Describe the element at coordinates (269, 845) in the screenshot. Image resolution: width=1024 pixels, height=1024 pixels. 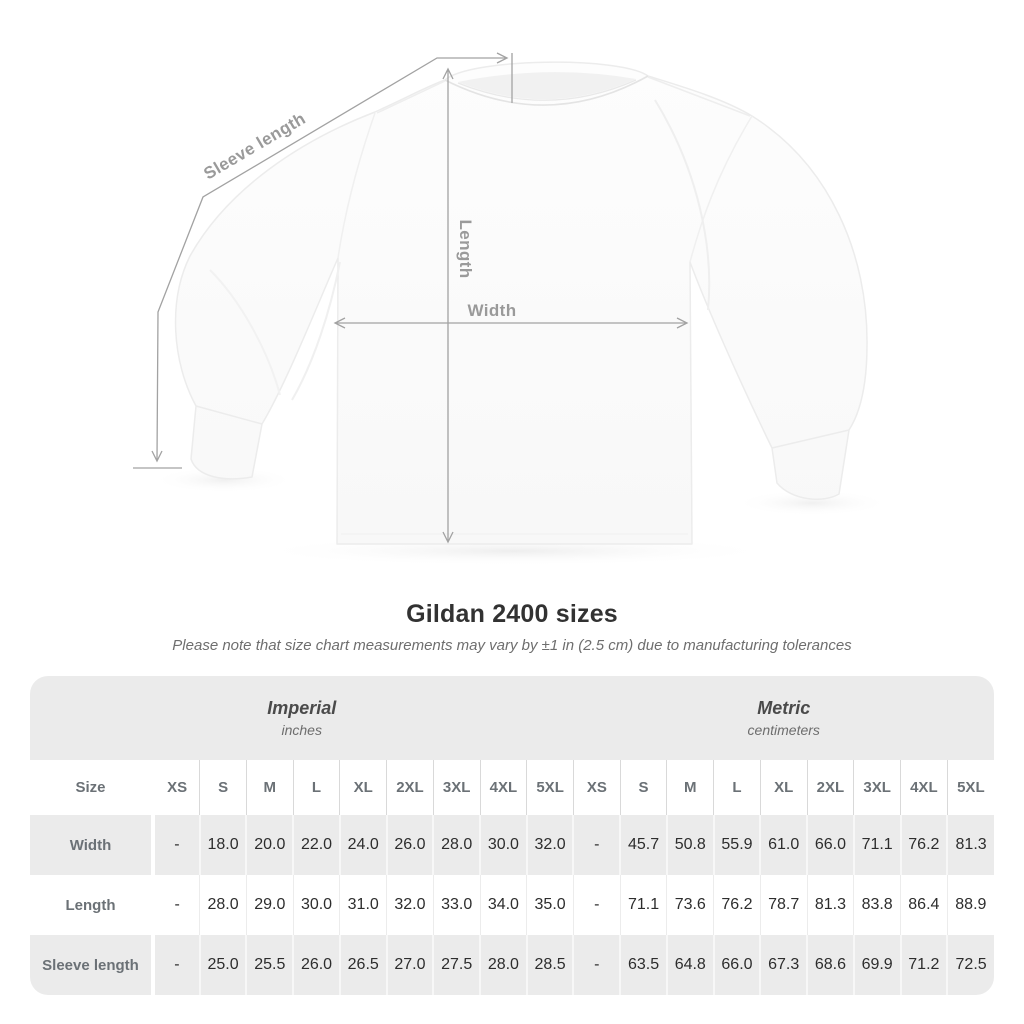
I see `value-imperial-m: 20.0` at that location.